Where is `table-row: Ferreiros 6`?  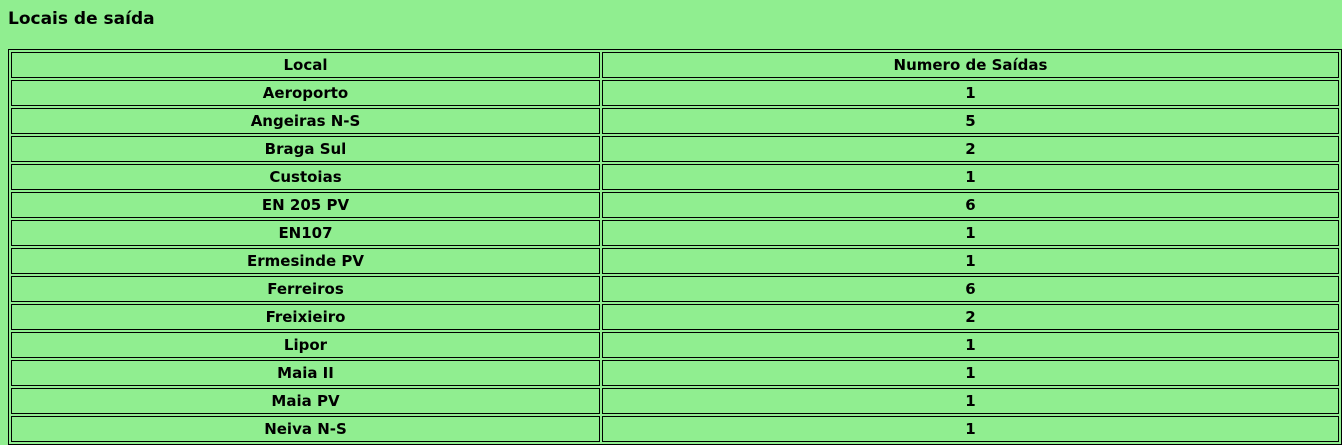 table-row: Ferreiros 6 is located at coordinates (675, 289).